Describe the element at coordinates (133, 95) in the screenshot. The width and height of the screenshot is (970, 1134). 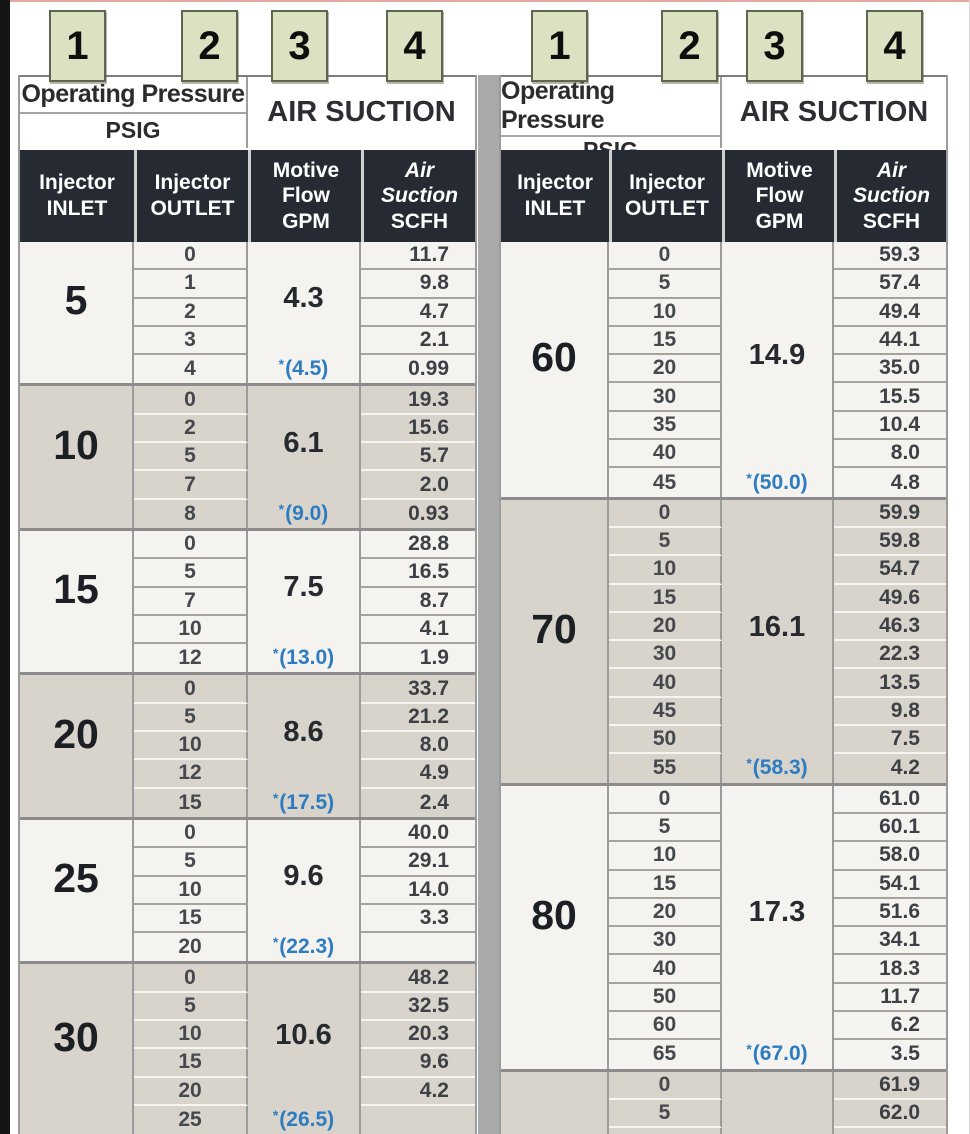
I see `operating-pressure-title: Operating Pressure` at that location.